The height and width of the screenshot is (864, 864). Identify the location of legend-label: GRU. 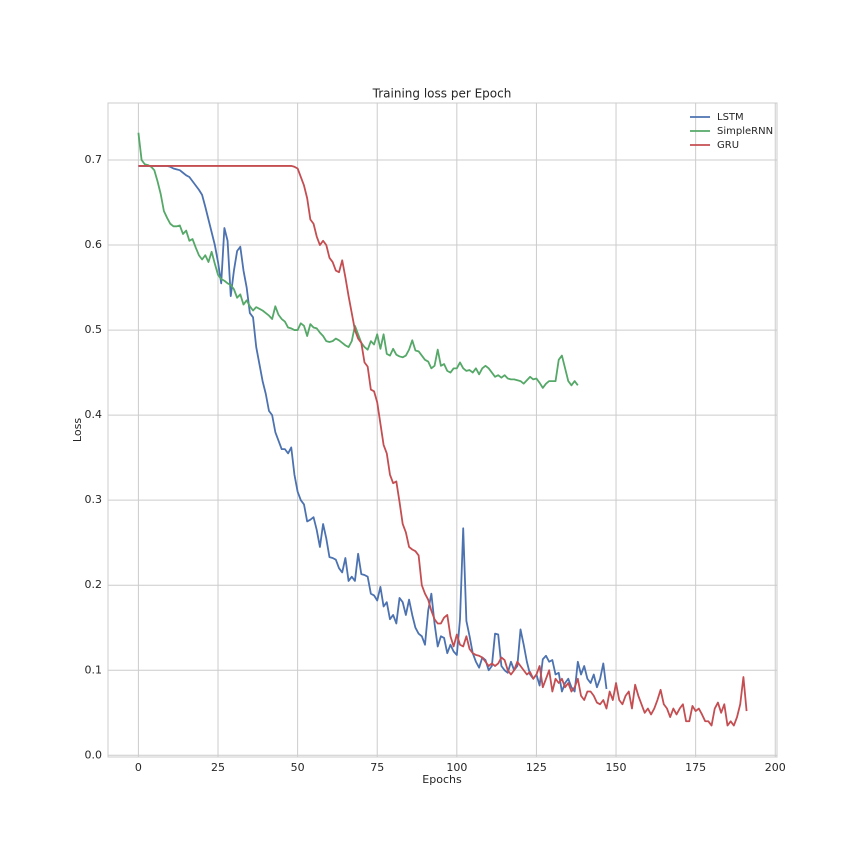
(728, 145).